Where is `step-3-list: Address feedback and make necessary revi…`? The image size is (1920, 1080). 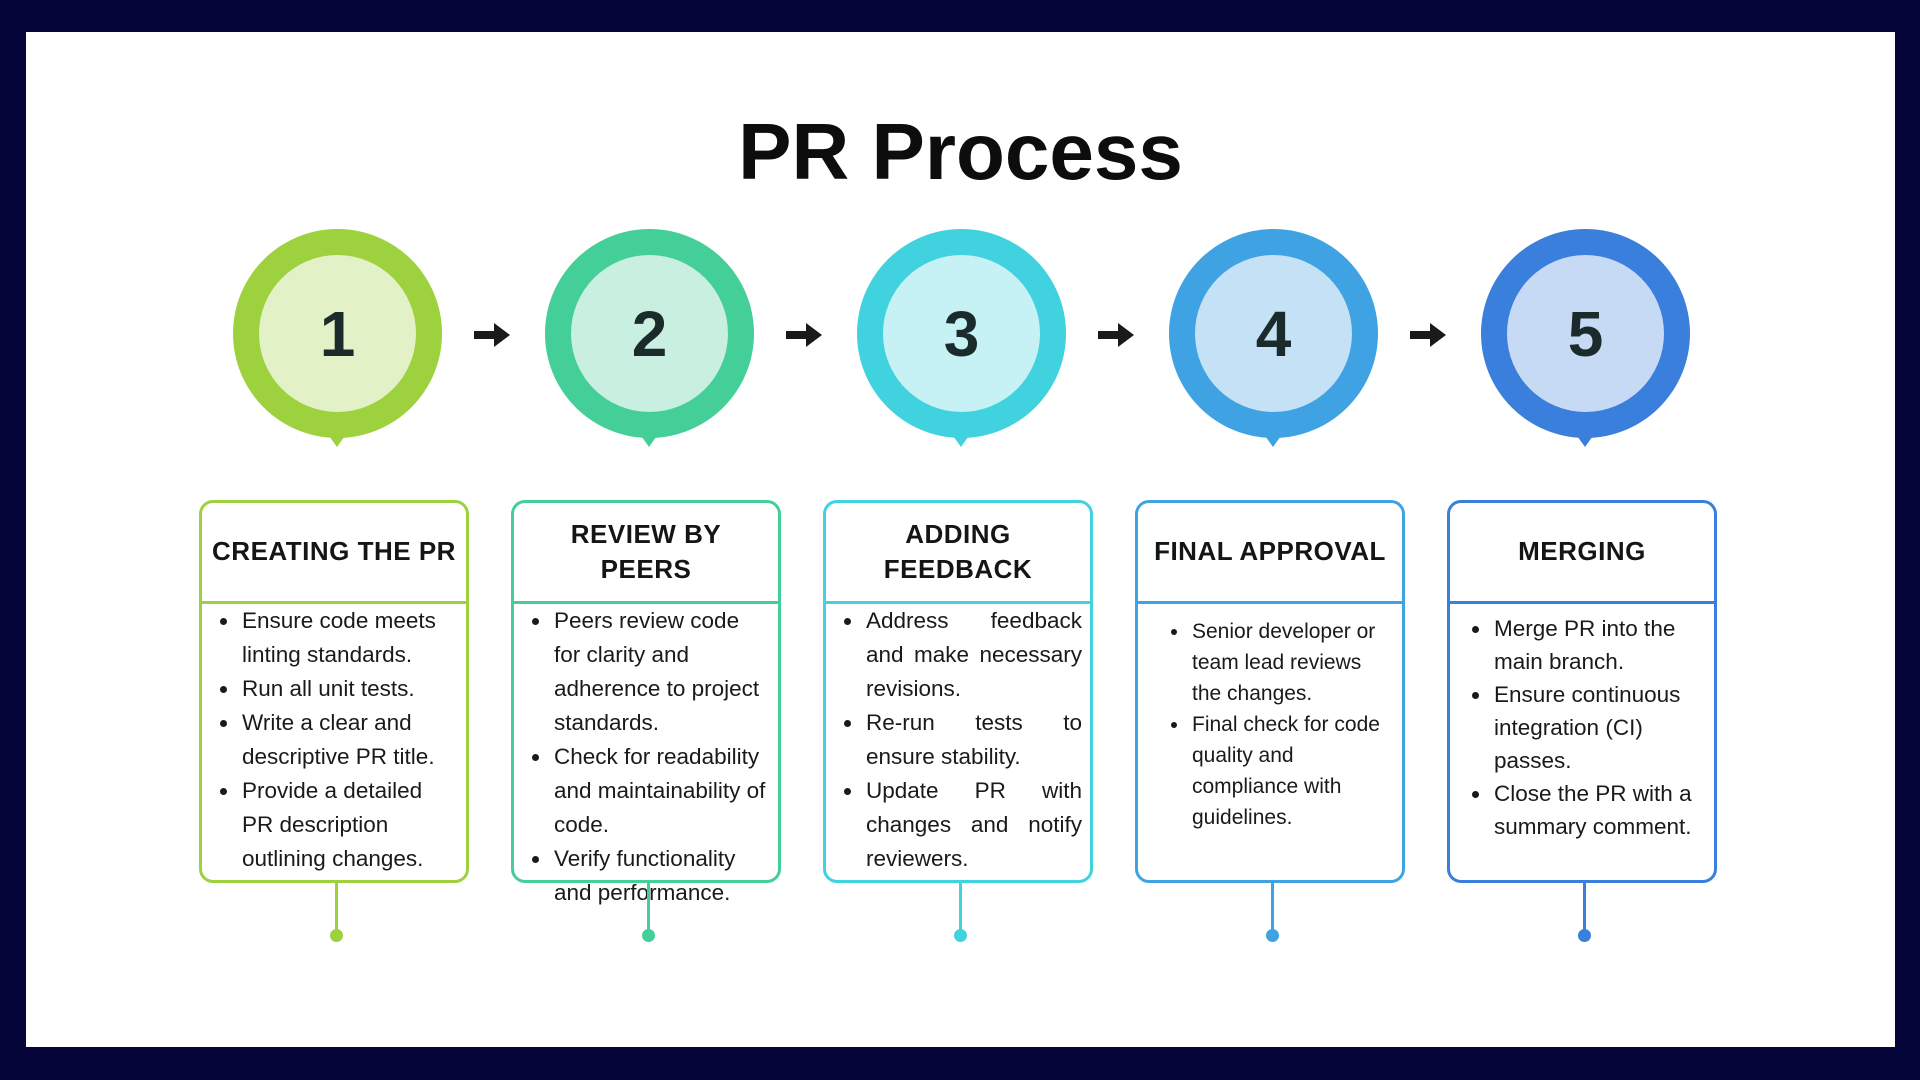 step-3-list: Address feedback and make necessary revi… is located at coordinates (960, 740).